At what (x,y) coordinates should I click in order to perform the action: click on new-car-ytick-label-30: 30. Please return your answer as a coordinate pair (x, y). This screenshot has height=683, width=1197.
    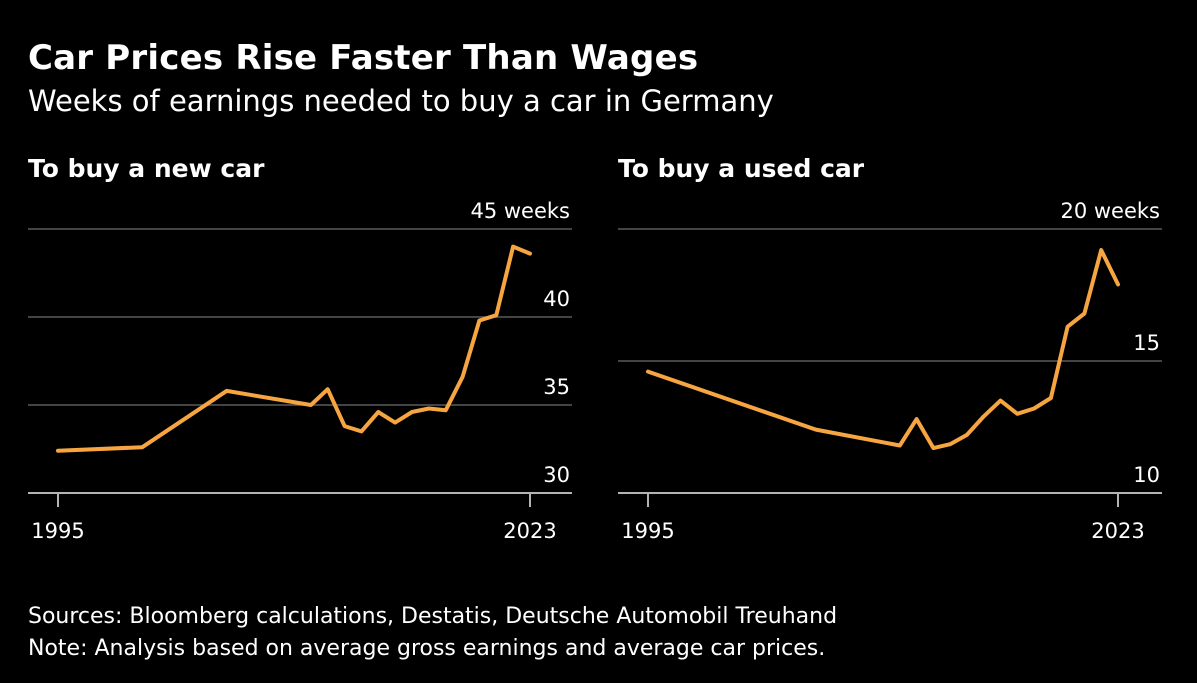
    Looking at the image, I should click on (556, 475).